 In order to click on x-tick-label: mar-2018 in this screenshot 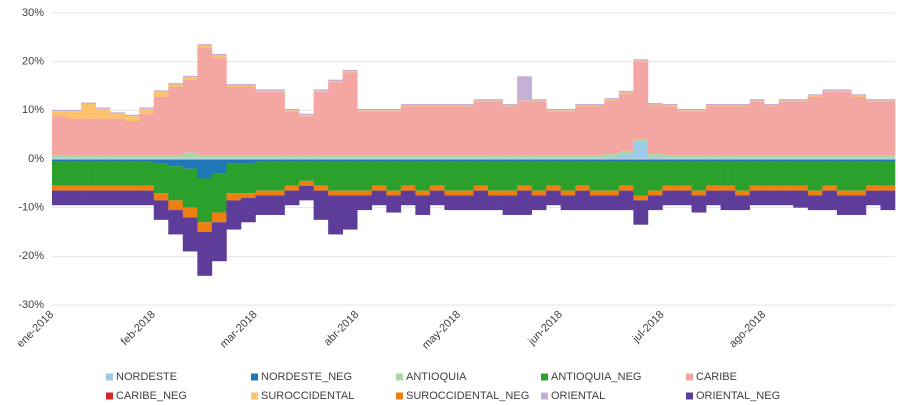, I will do `click(239, 330)`.